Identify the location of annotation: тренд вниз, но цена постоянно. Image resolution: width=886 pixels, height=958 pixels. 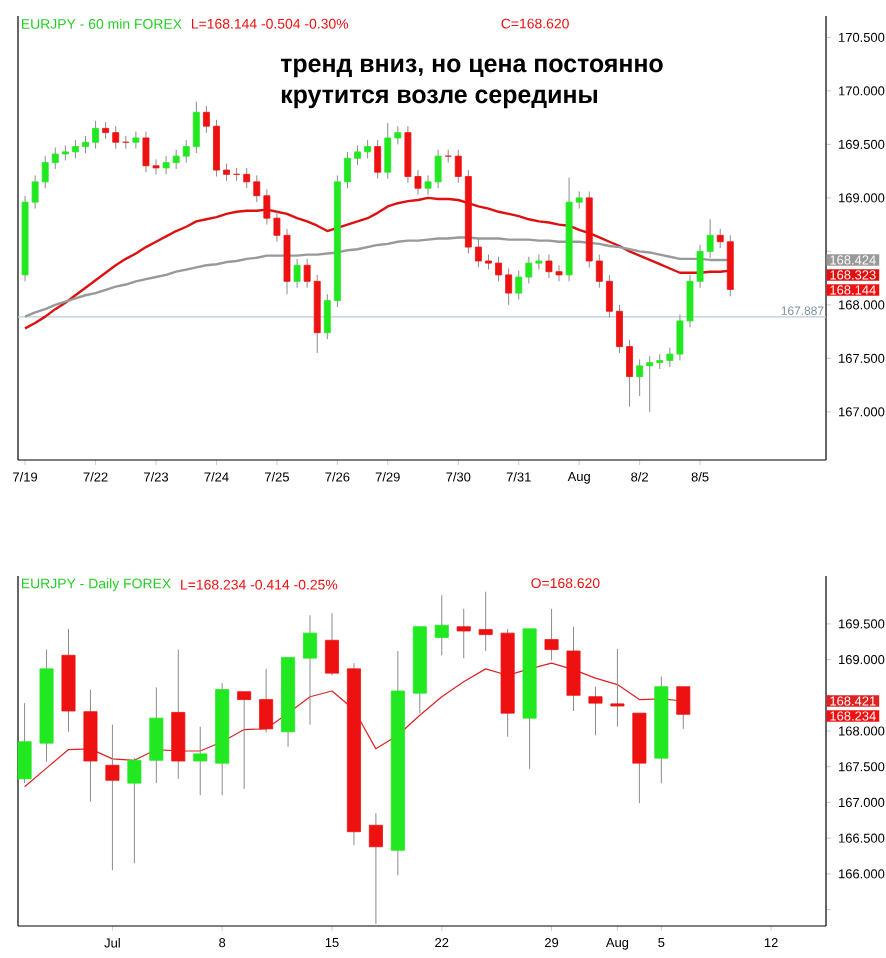
(471, 68).